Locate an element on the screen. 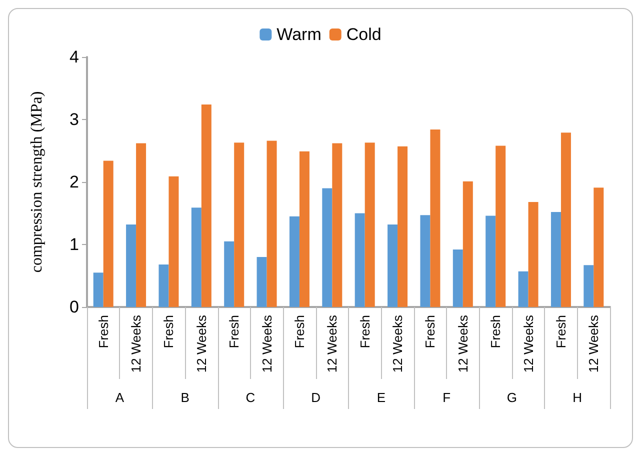  text: B is located at coordinates (185, 397).